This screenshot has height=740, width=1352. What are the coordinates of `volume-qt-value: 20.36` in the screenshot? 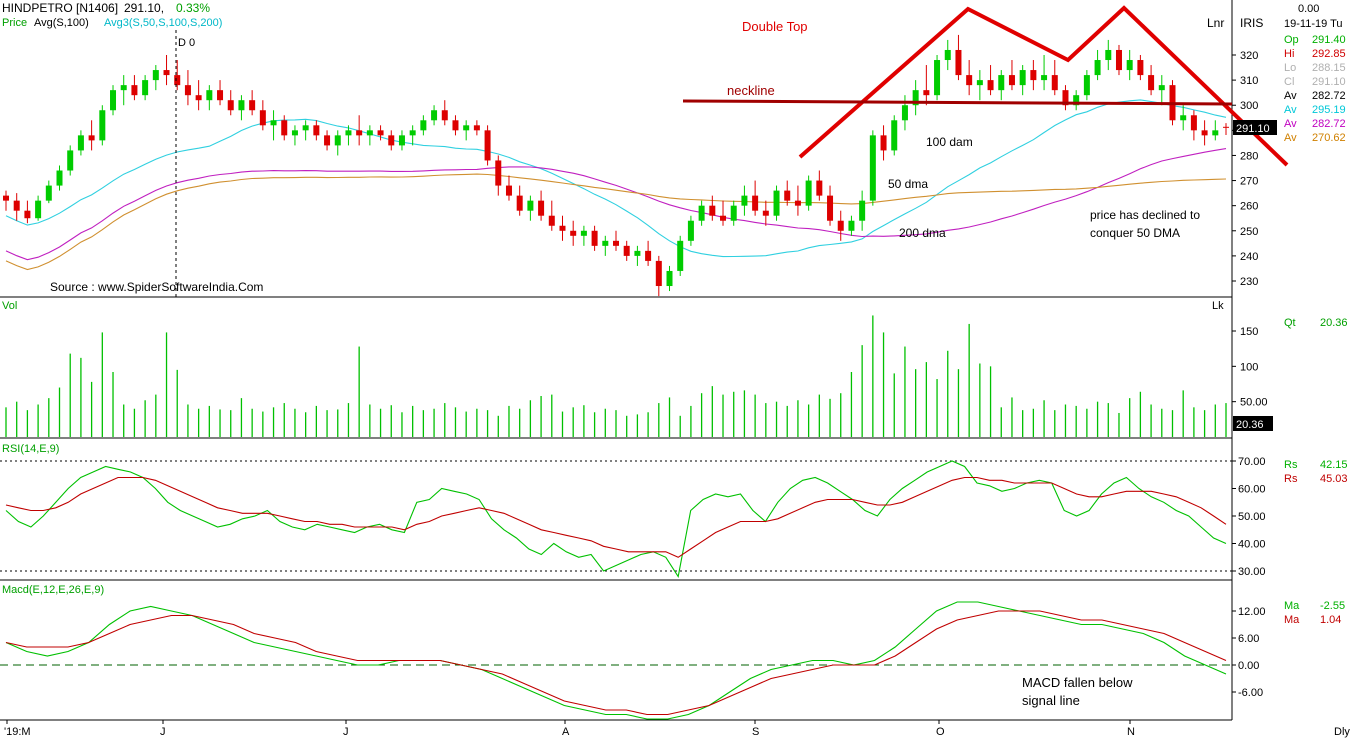 It's located at (1334, 323).